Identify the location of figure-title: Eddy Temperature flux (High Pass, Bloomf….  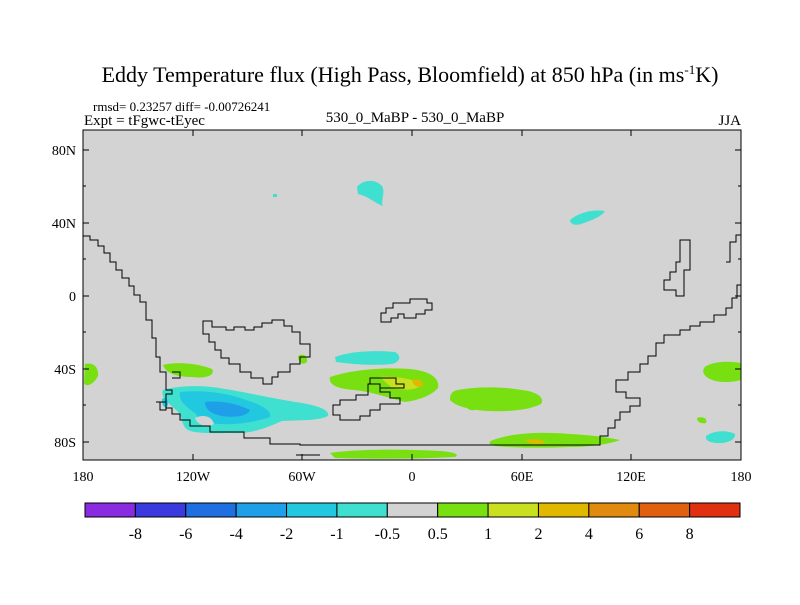
(410, 74).